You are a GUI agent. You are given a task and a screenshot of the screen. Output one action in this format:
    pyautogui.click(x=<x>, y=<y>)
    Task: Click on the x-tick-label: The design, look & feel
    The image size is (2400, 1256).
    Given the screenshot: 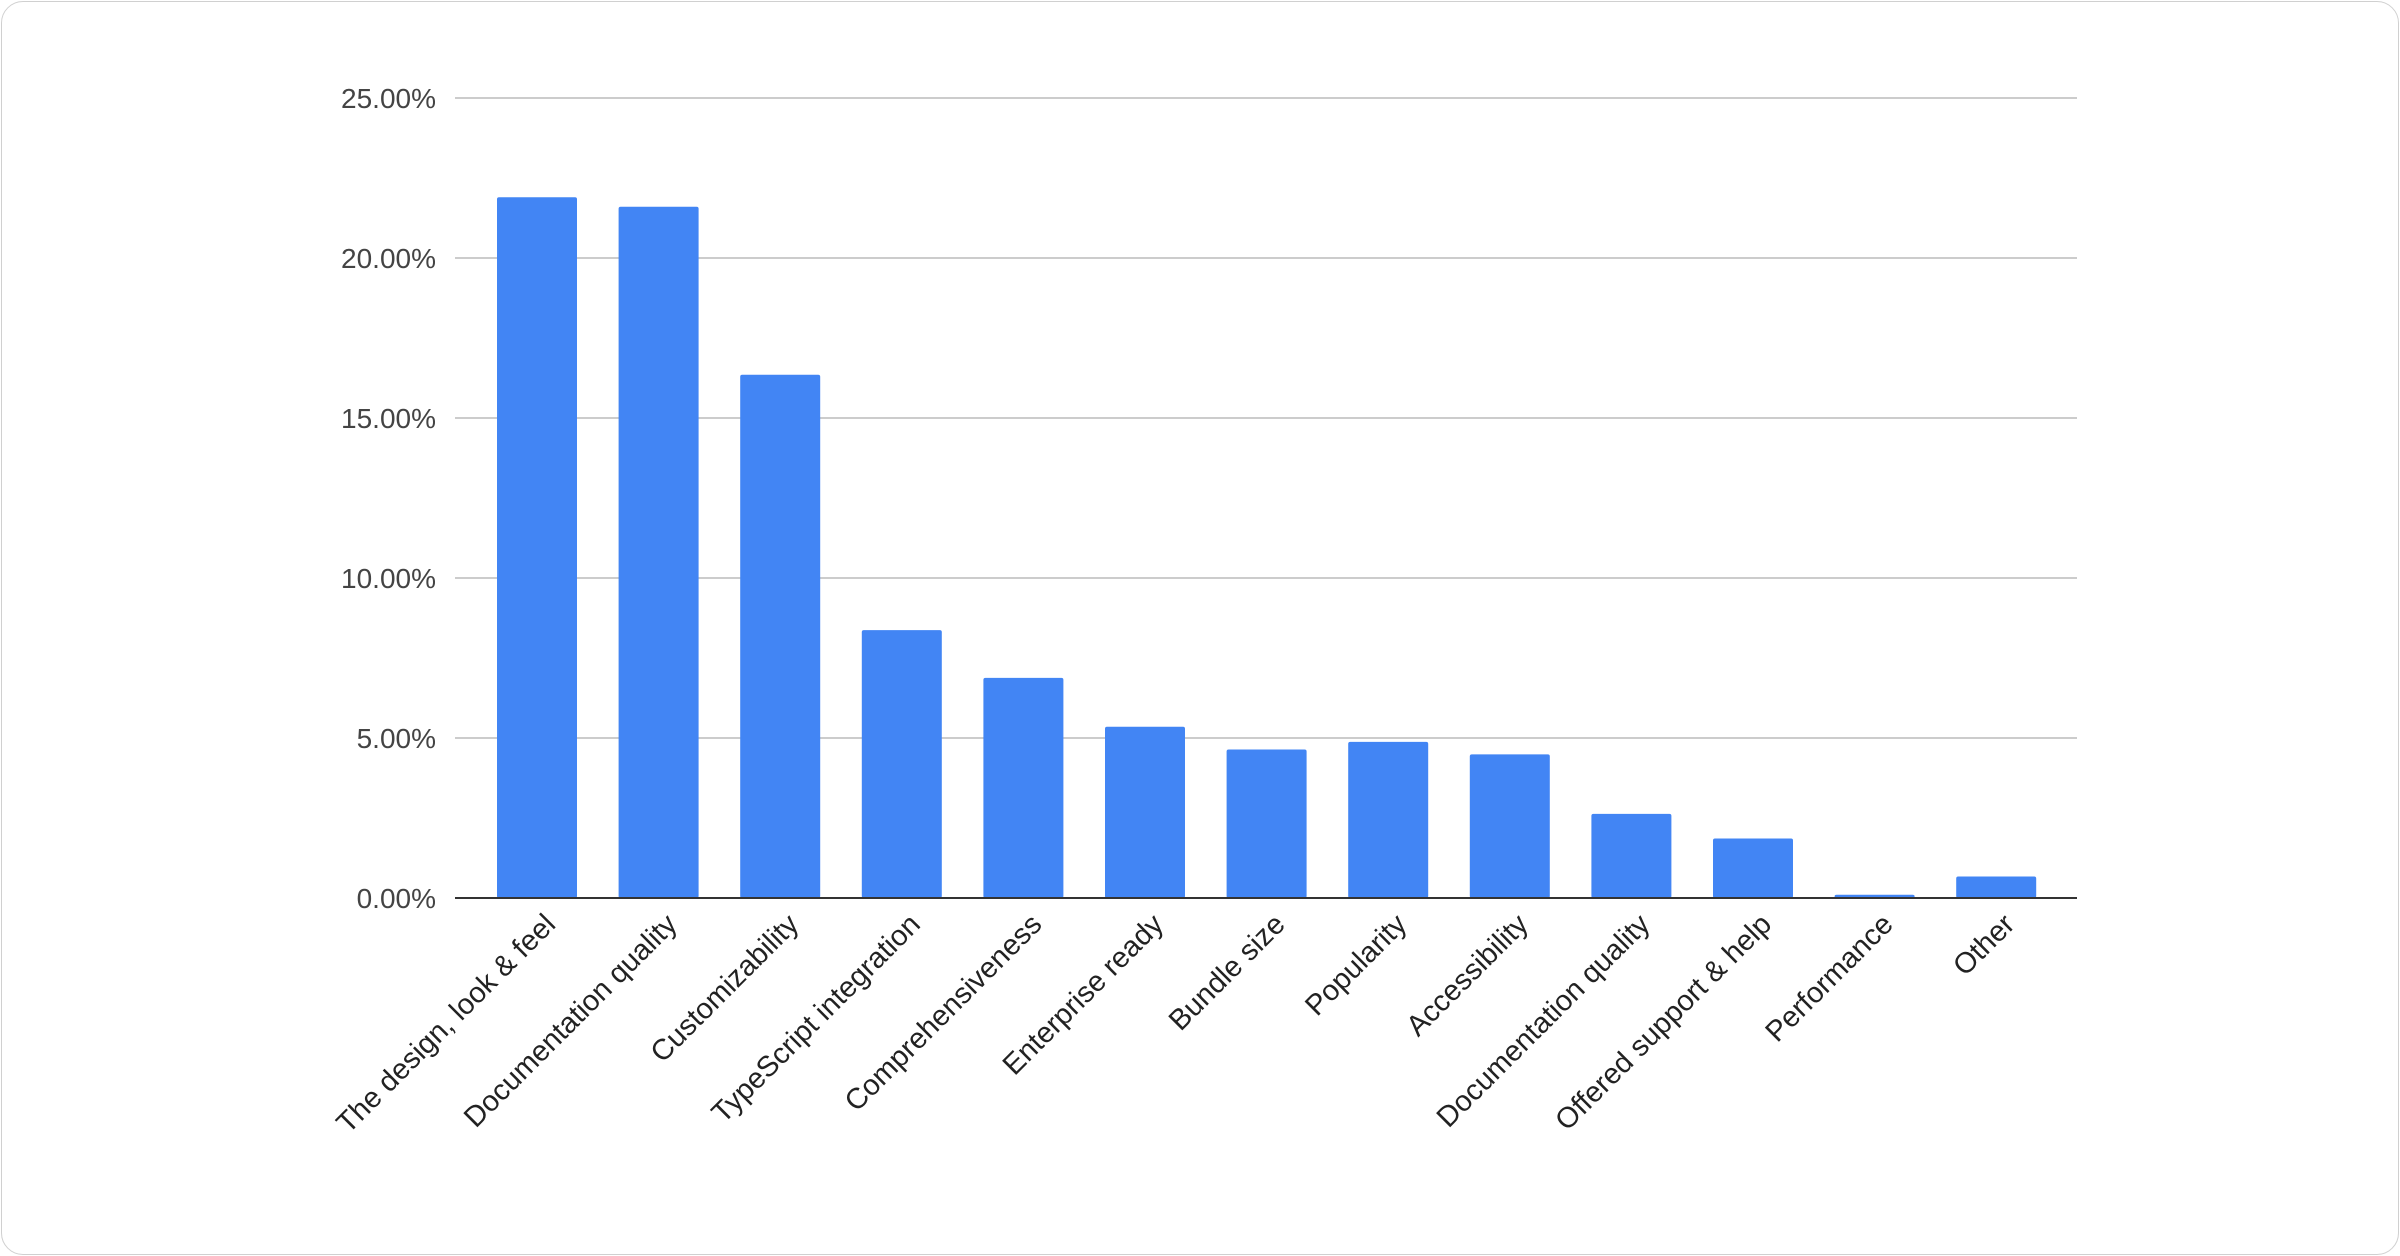 What is the action you would take?
    pyautogui.click(x=446, y=1023)
    